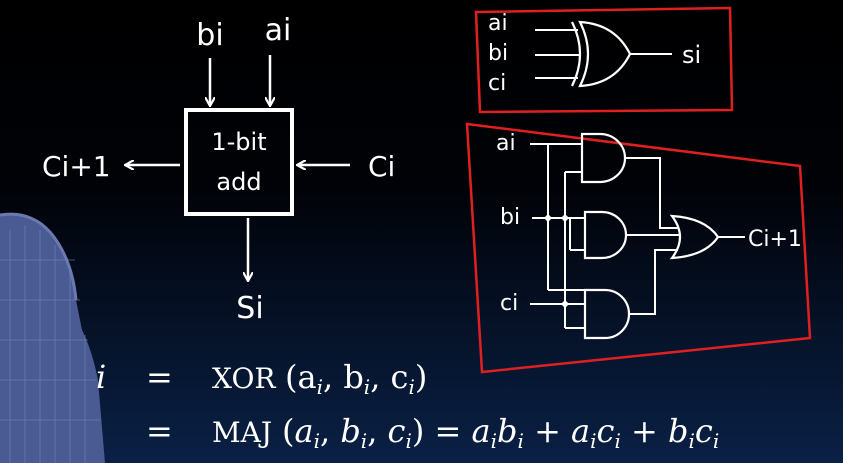 The image size is (843, 463). What do you see at coordinates (356, 378) in the screenshot?
I see `eq1-args: (ai, bi, ci)` at bounding box center [356, 378].